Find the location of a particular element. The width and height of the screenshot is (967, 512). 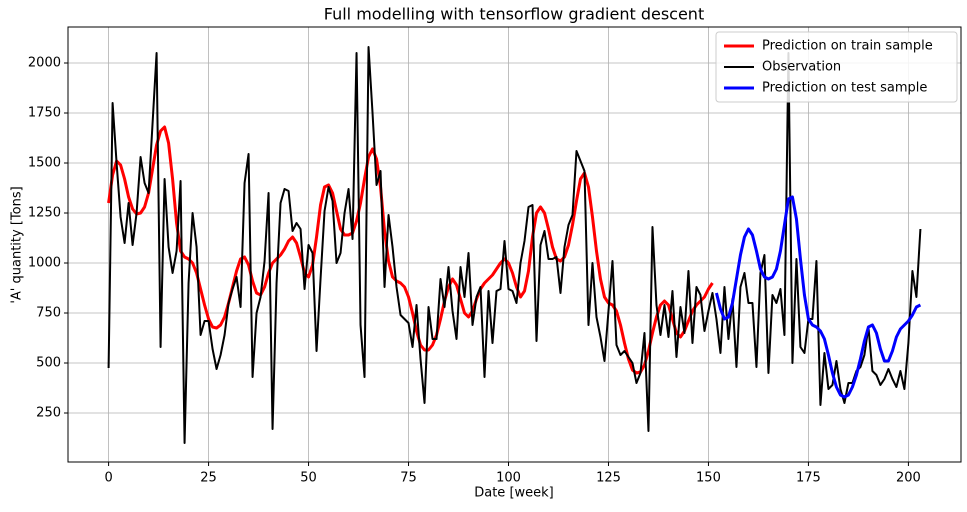

y-tick-label: 500 is located at coordinates (48, 363).